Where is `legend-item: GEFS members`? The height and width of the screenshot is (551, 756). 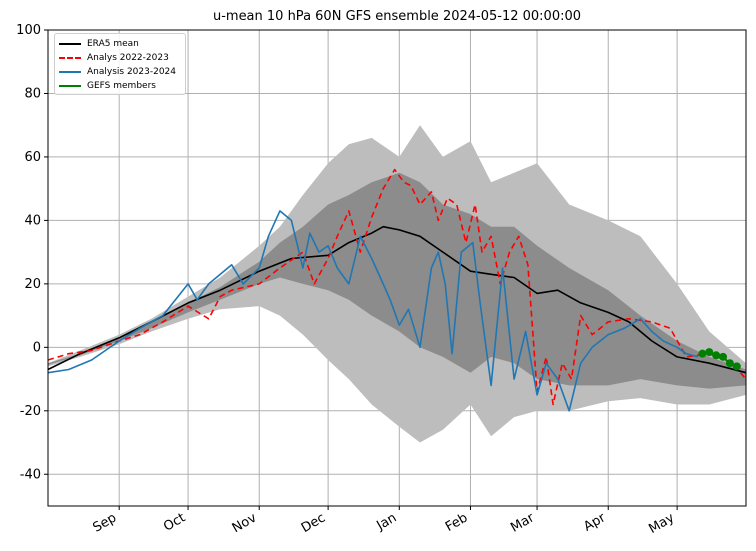
legend-item: GEFS members is located at coordinates (120, 86).